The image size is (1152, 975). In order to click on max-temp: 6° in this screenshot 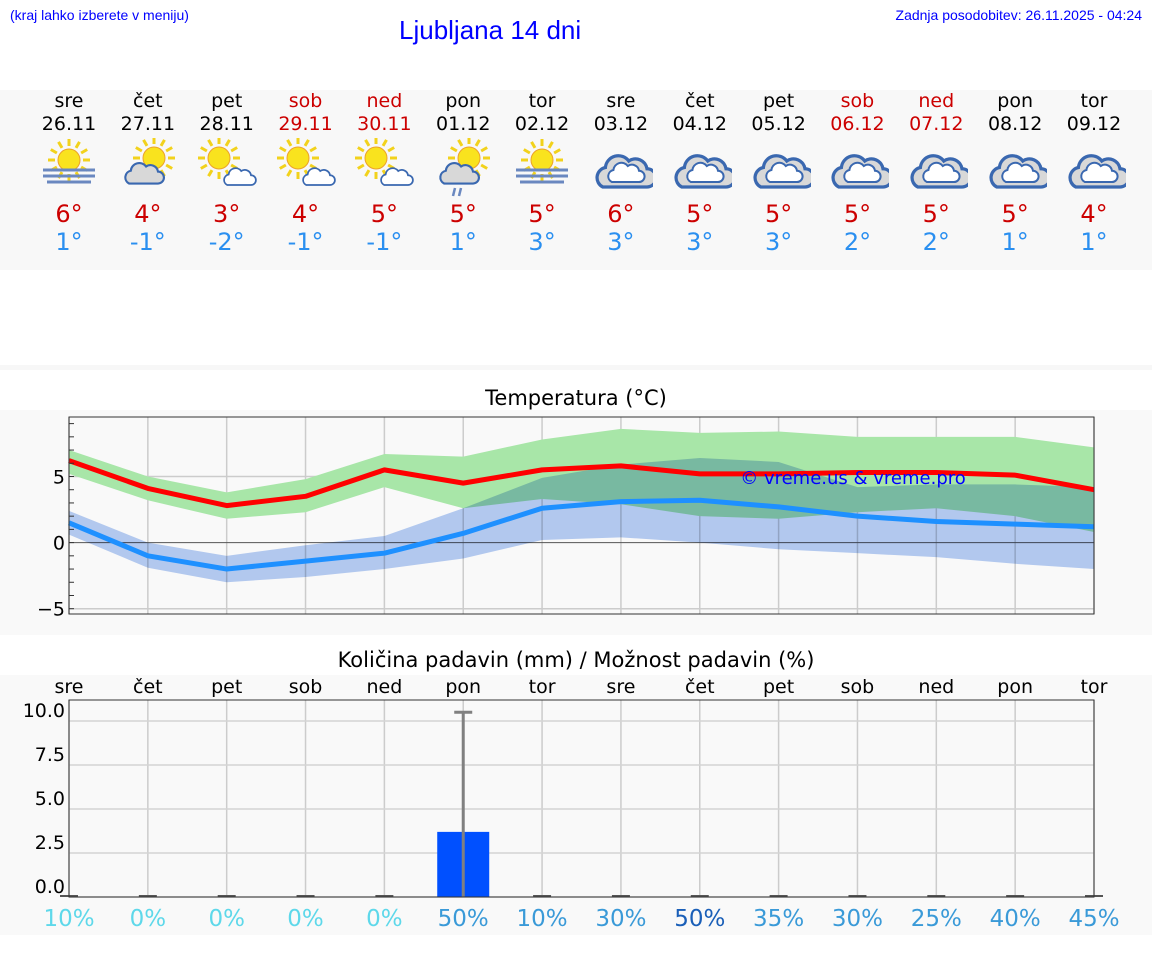, I will do `click(621, 214)`.